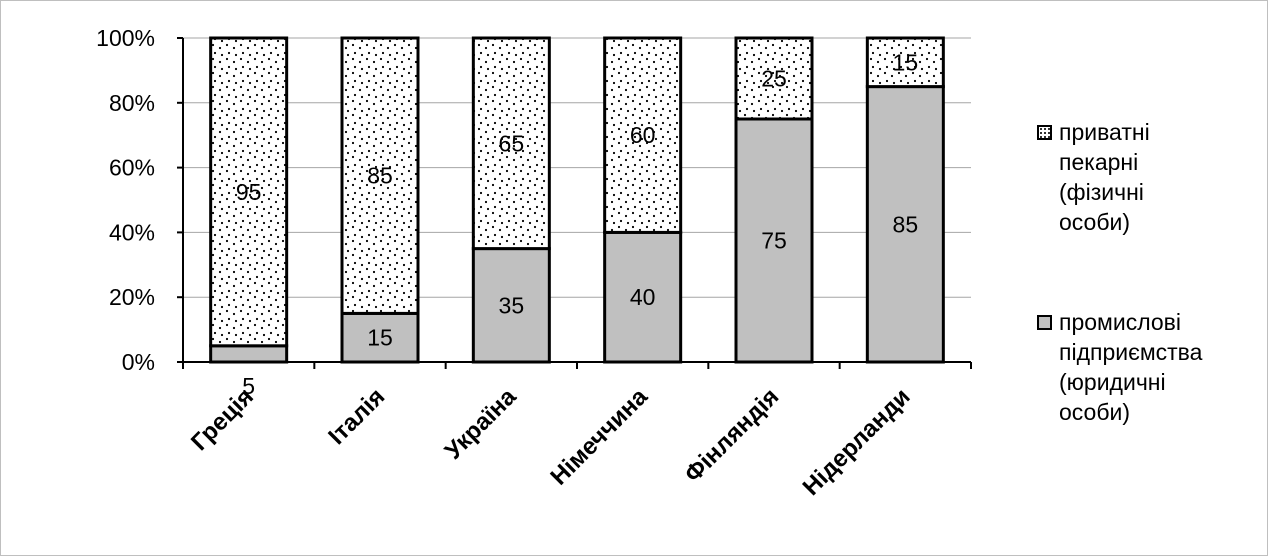 The height and width of the screenshot is (557, 1268). I want to click on data-label-private: 15, so click(906, 62).